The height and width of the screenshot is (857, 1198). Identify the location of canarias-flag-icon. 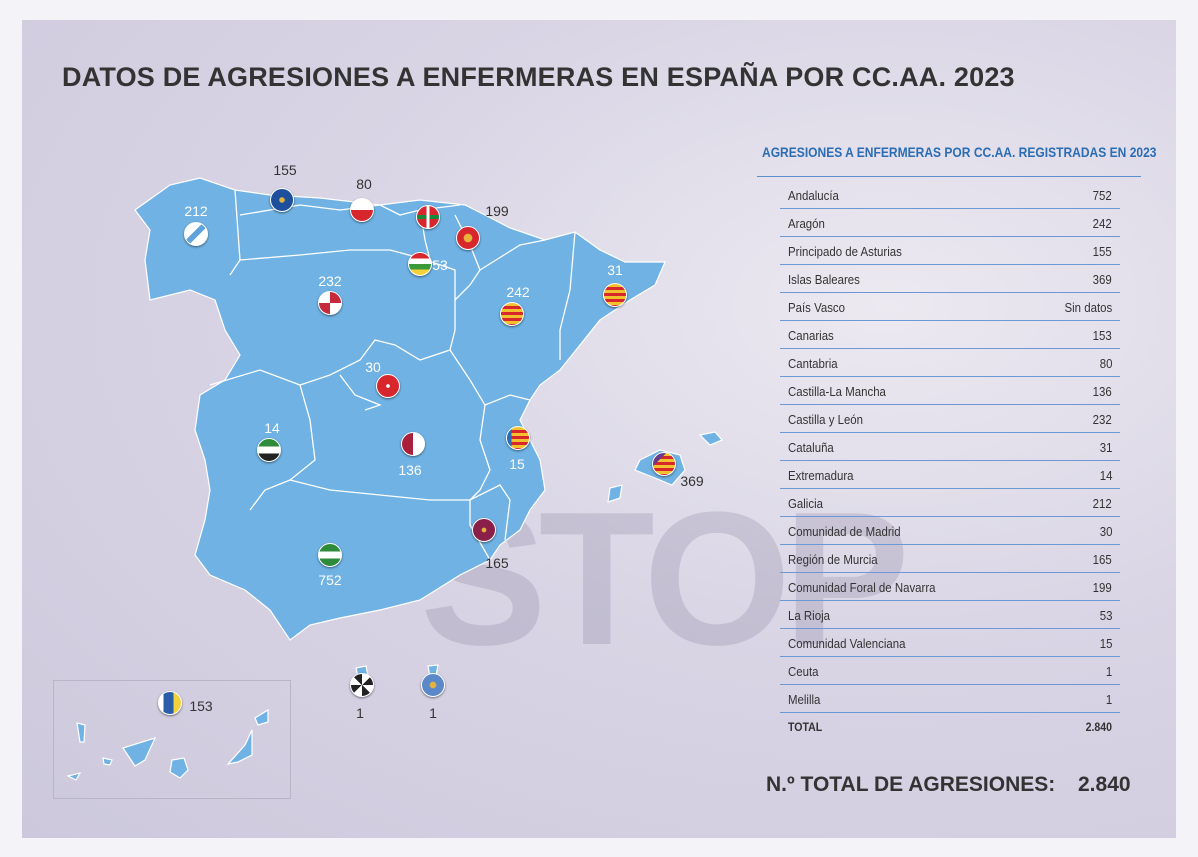
(170, 703).